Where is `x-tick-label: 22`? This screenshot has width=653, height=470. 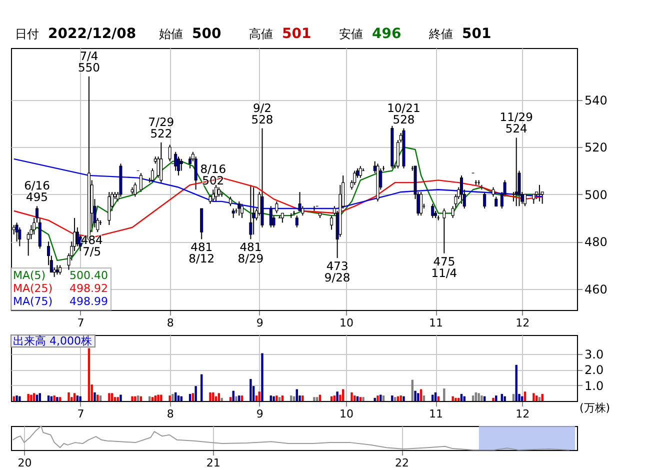
x-tick-label: 22 is located at coordinates (402, 463).